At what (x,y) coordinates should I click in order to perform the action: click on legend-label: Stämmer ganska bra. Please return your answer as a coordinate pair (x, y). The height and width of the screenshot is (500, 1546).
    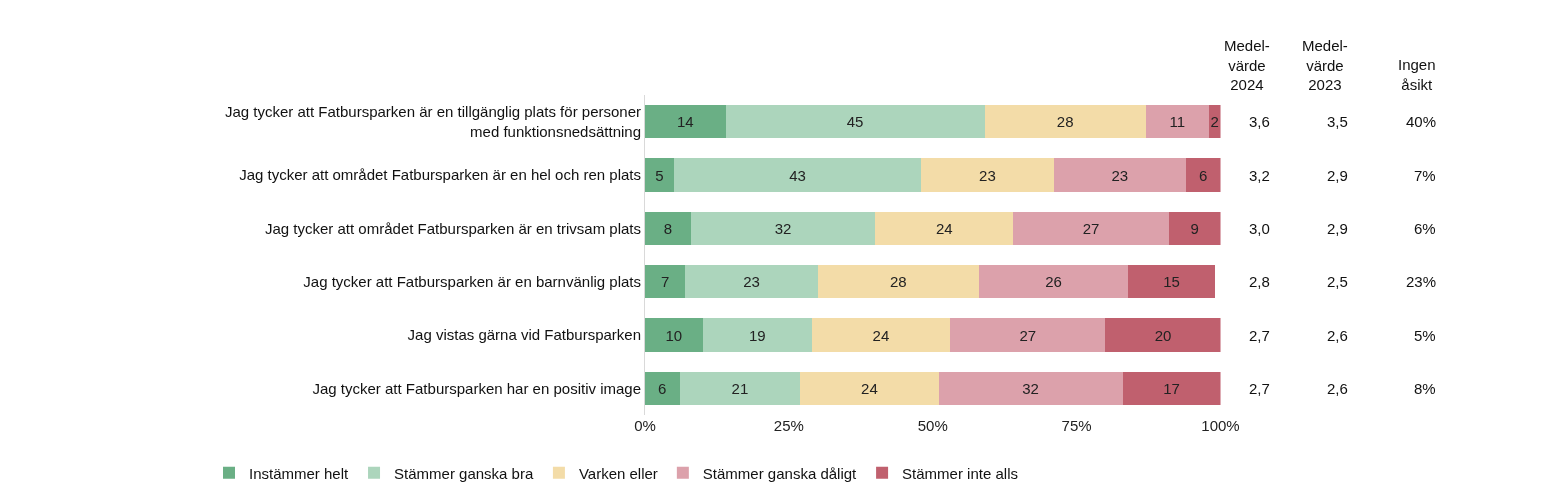
    Looking at the image, I should click on (464, 473).